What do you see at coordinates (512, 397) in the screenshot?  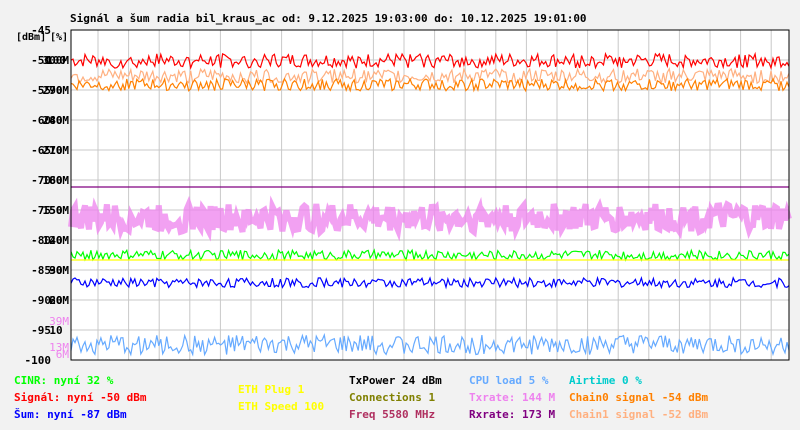 I see `legend-item: Txrate: 144 M` at bounding box center [512, 397].